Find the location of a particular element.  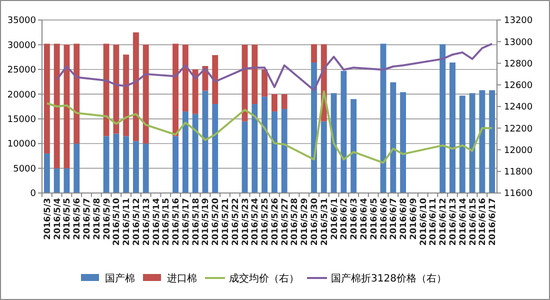

y-tick-label: 30000 is located at coordinates (21, 45).